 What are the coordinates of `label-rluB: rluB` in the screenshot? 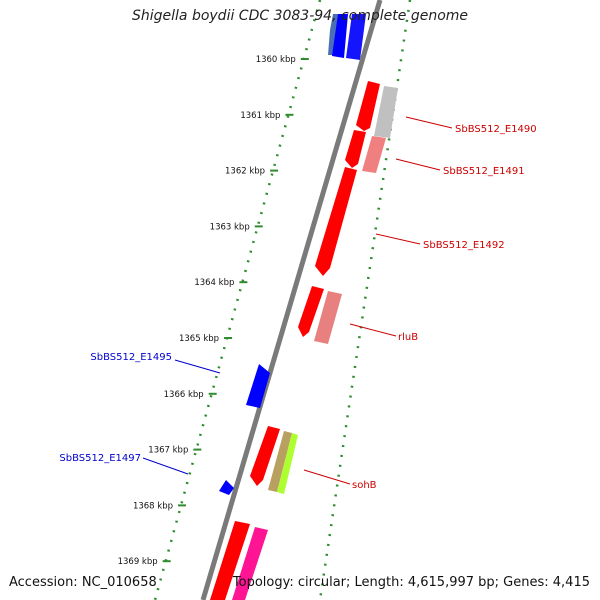 It's located at (408, 337).